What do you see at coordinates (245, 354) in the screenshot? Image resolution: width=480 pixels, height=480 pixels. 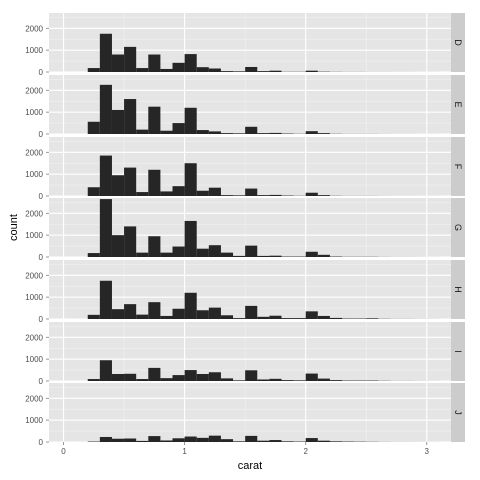 I see `facet-panel-i: 0 1000 2000 I` at bounding box center [245, 354].